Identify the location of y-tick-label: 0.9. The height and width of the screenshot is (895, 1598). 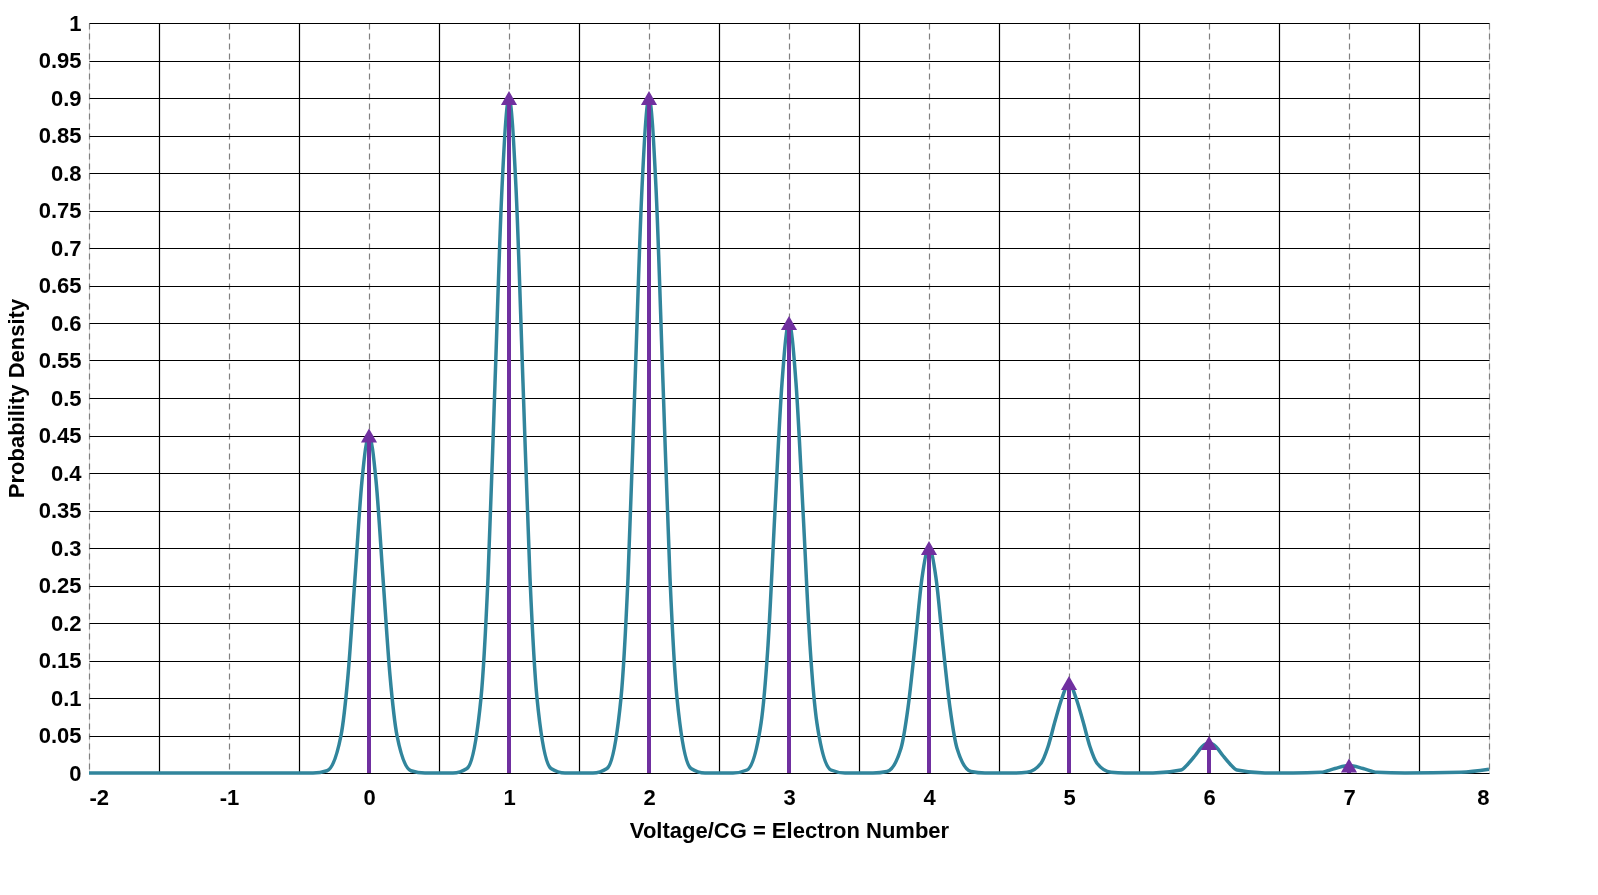
(66, 98).